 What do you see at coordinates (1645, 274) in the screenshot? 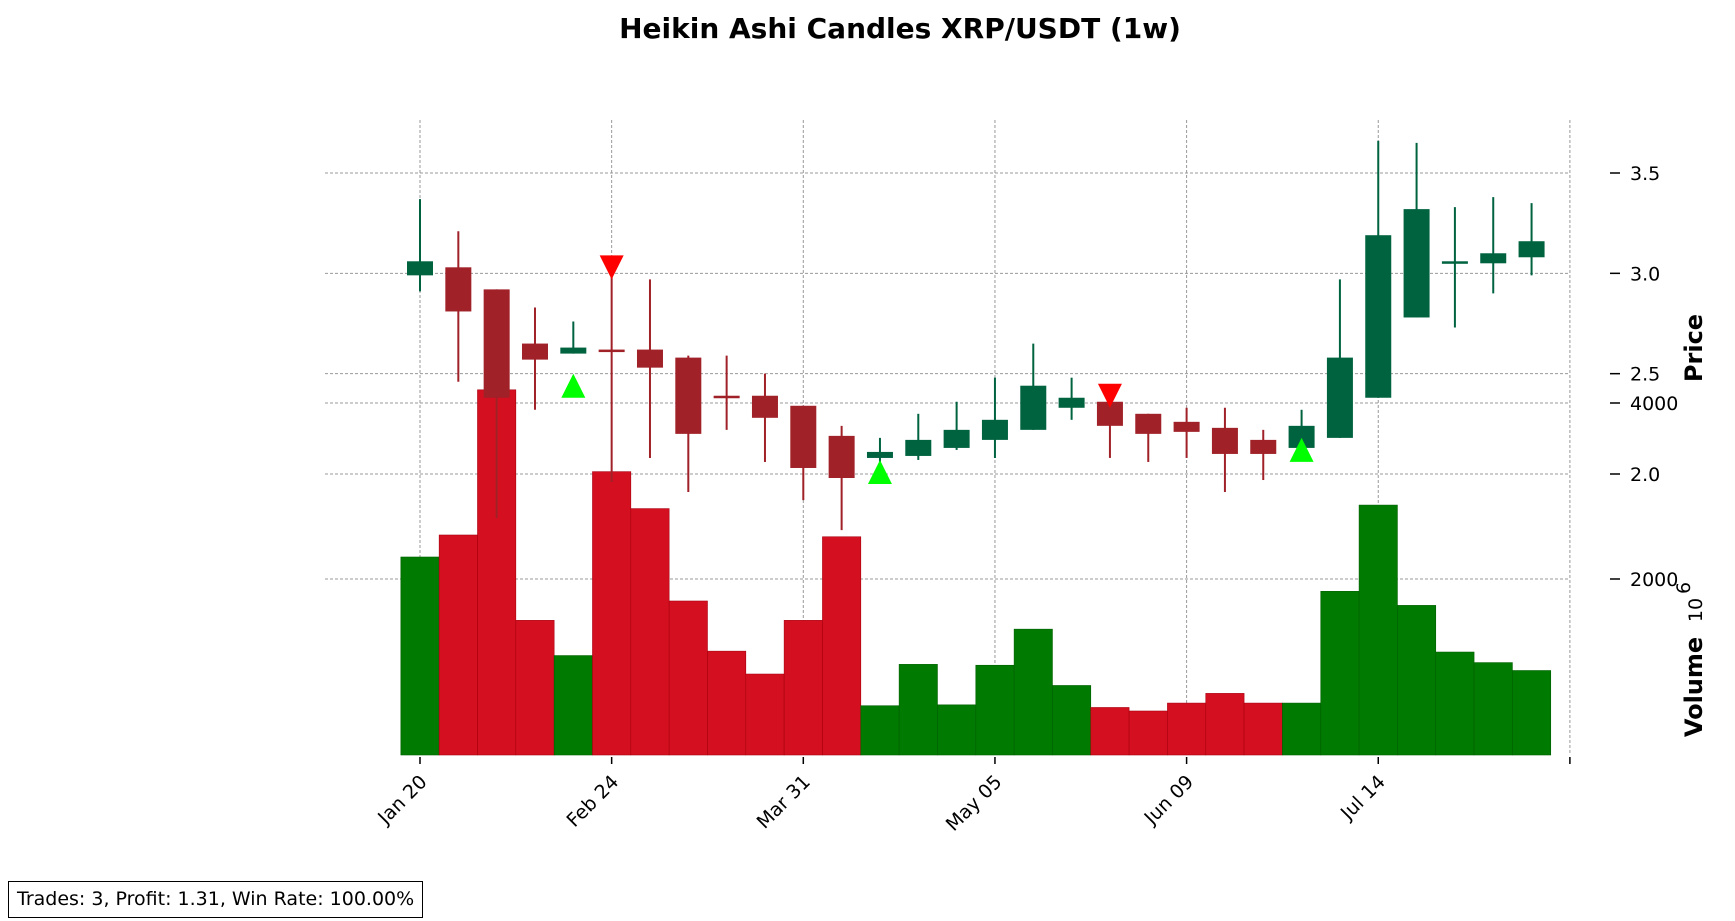
I see `price-tick-label: 3.0` at bounding box center [1645, 274].